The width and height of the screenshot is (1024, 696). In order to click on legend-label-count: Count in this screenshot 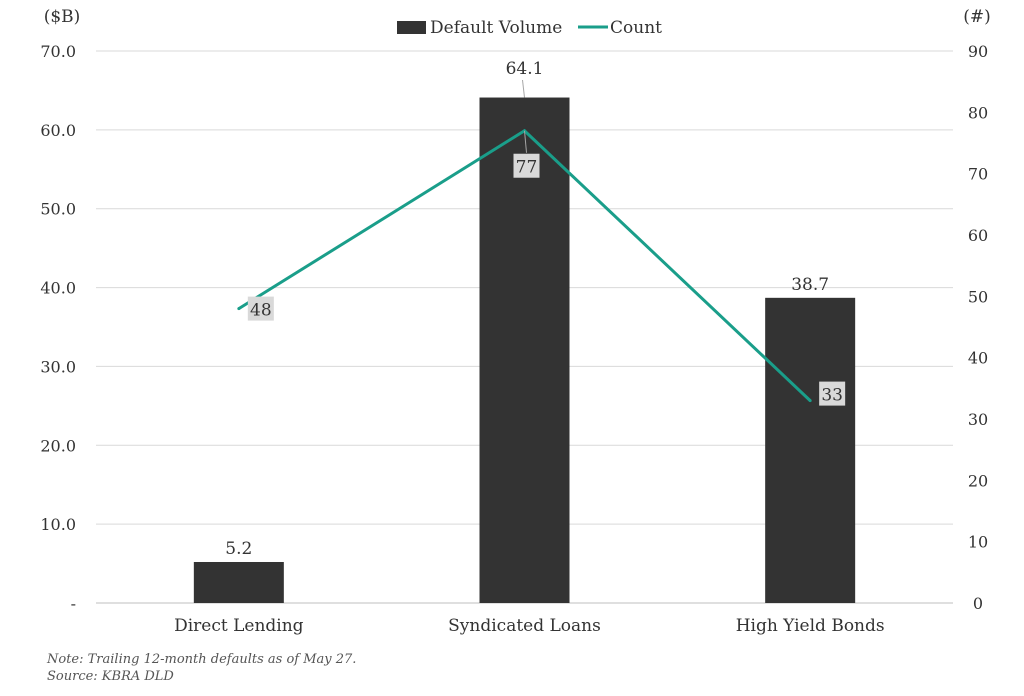, I will do `click(636, 28)`.